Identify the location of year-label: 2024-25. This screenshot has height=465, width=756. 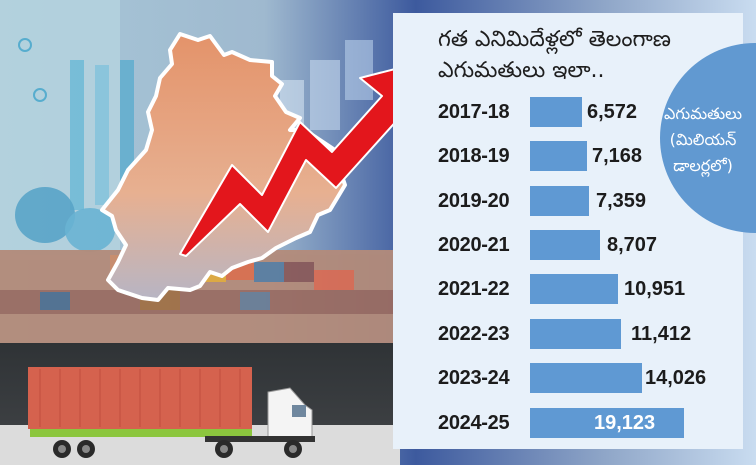
(474, 423).